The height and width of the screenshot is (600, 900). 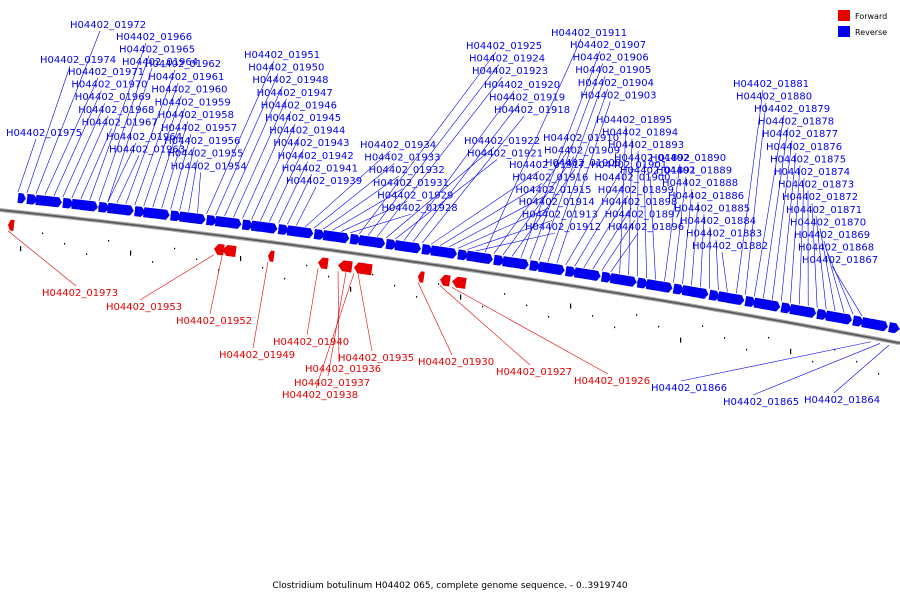 I want to click on reverse-gene-label: H04402_01925, so click(x=504, y=46).